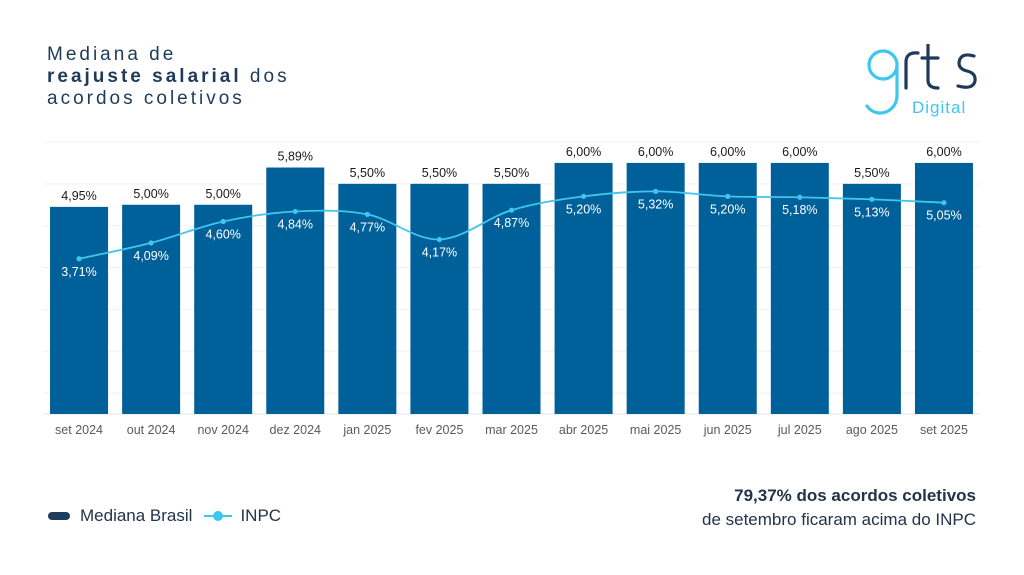 The width and height of the screenshot is (1024, 575). I want to click on title-line-1: Mediana de, so click(112, 54).